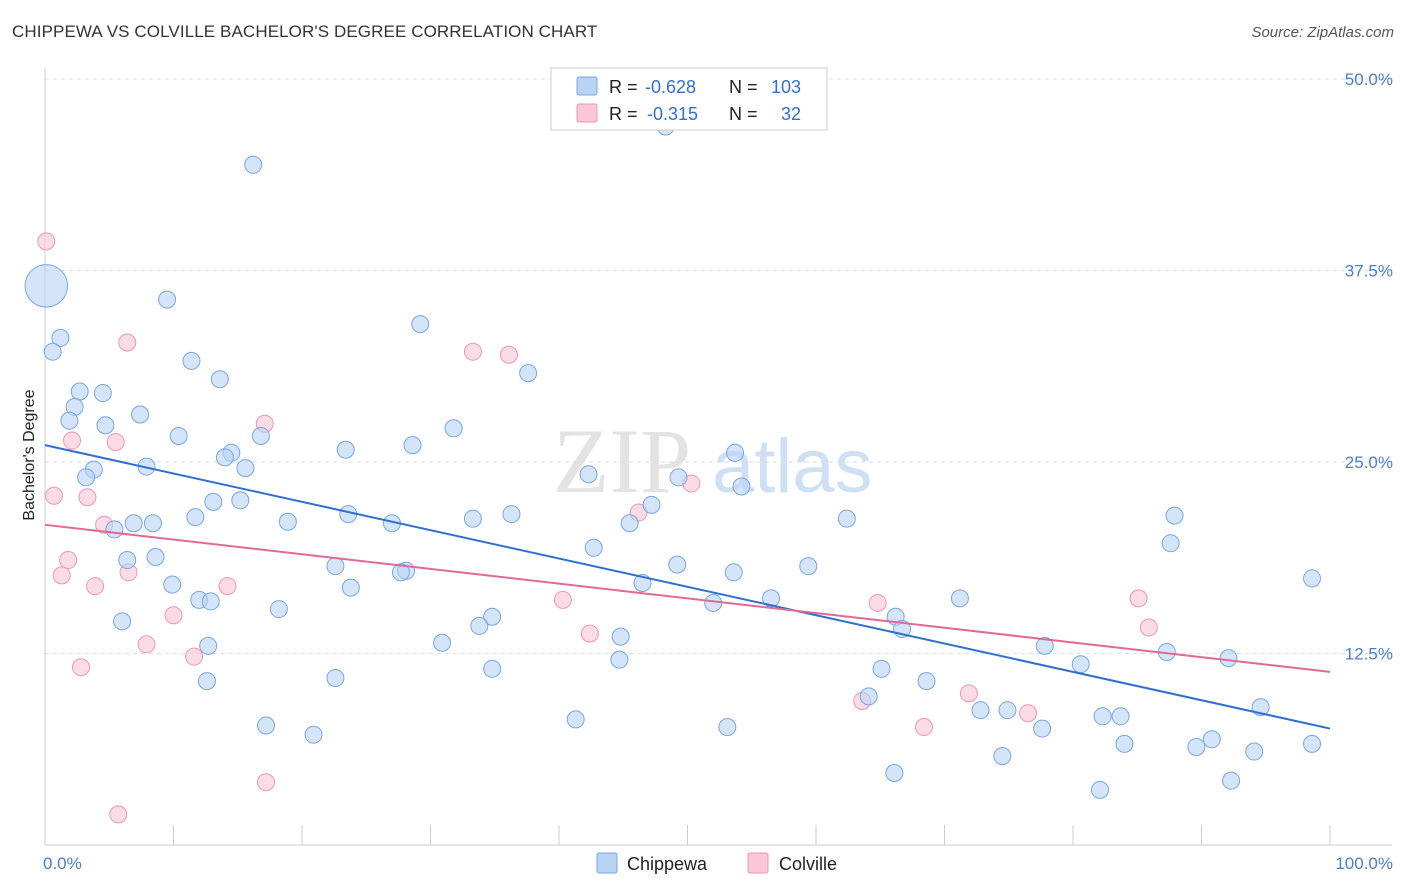 This screenshot has width=1406, height=892. Describe the element at coordinates (672, 114) in the screenshot. I see `legend-r-value: -0.315` at that location.